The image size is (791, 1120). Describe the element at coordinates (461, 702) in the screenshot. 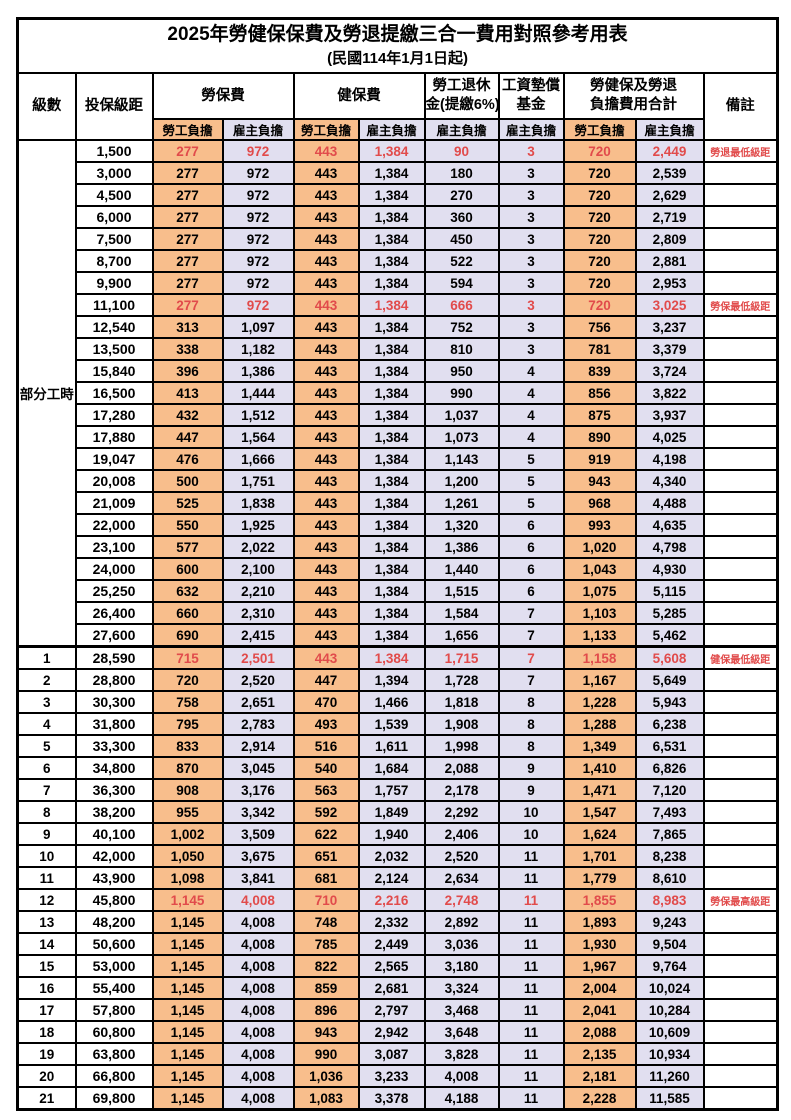

I see `fee-cell: 1,818` at that location.